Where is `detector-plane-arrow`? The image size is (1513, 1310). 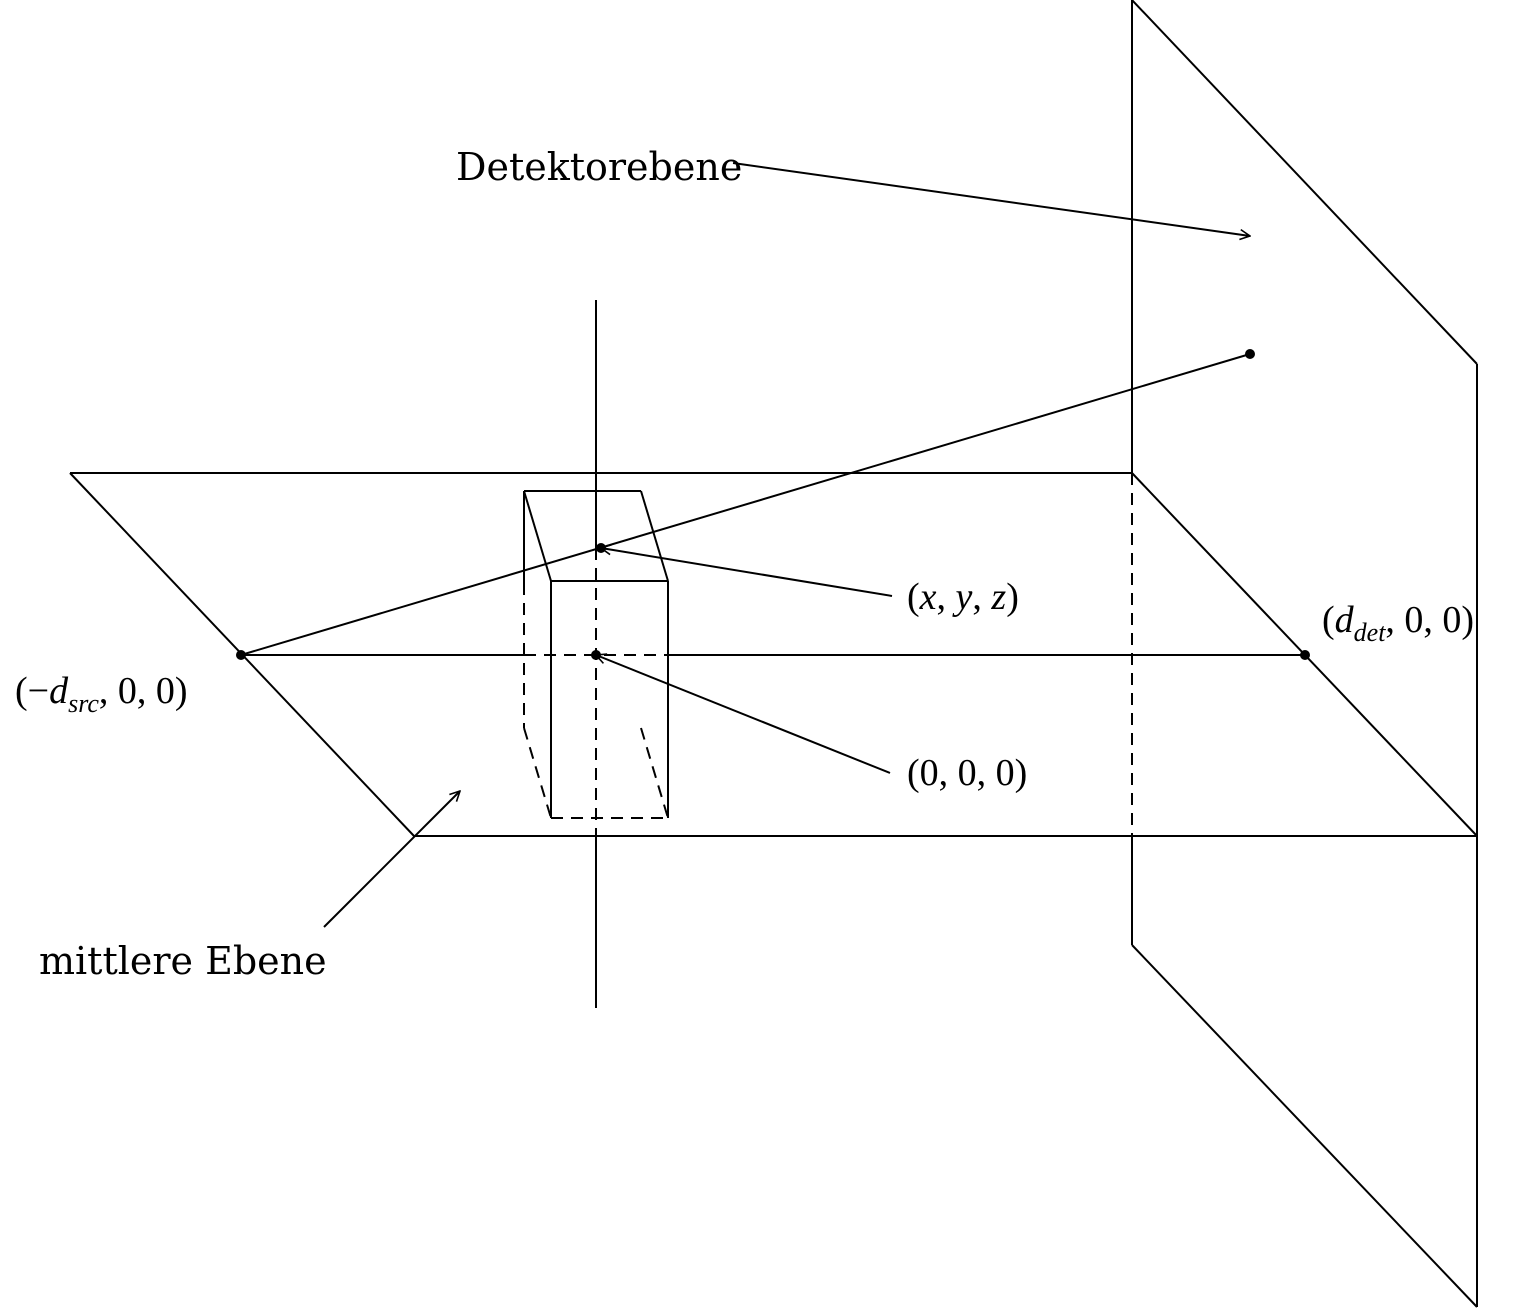
detector-plane-arrow is located at coordinates (991, 199).